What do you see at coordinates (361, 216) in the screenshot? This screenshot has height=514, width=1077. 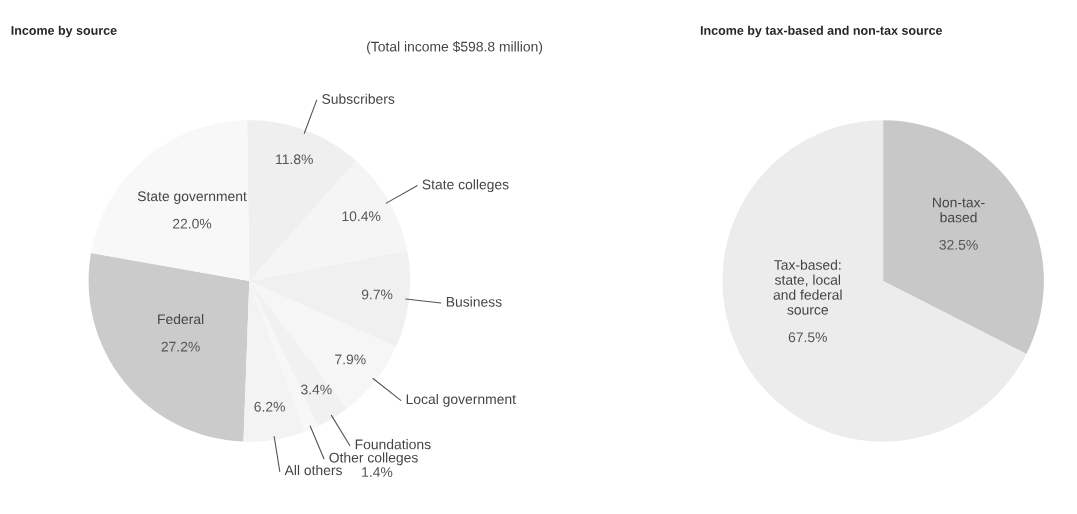 I see `data-label: 10.4%` at bounding box center [361, 216].